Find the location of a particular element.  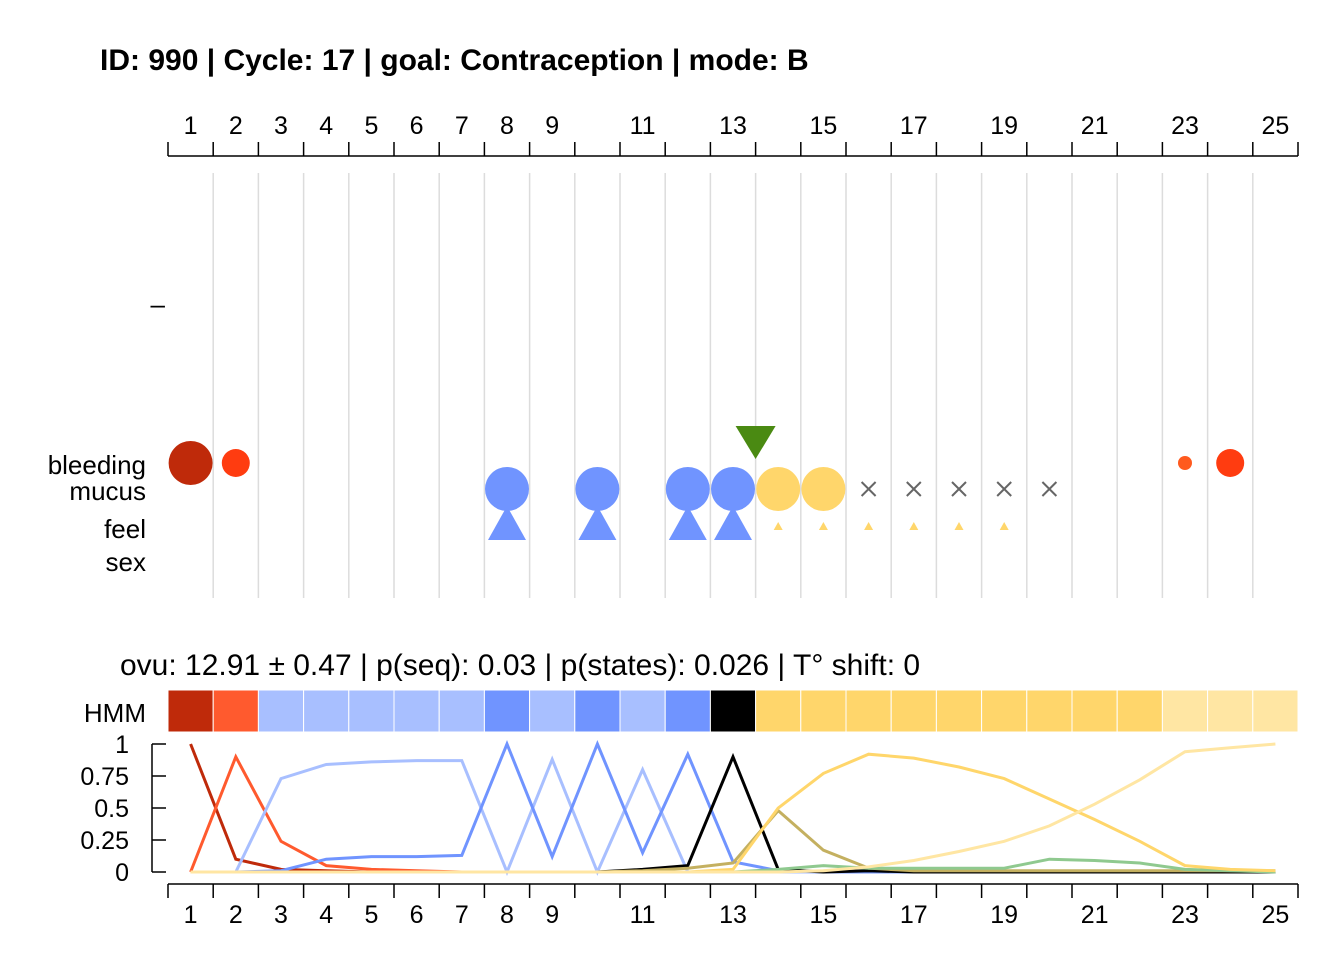

observation-marks is located at coordinates (706, 483).